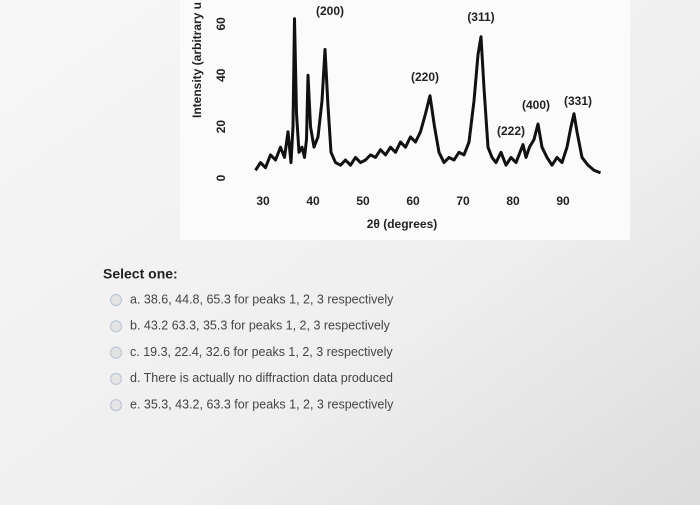  Describe the element at coordinates (313, 201) in the screenshot. I see `x-tick-label: 40` at that location.